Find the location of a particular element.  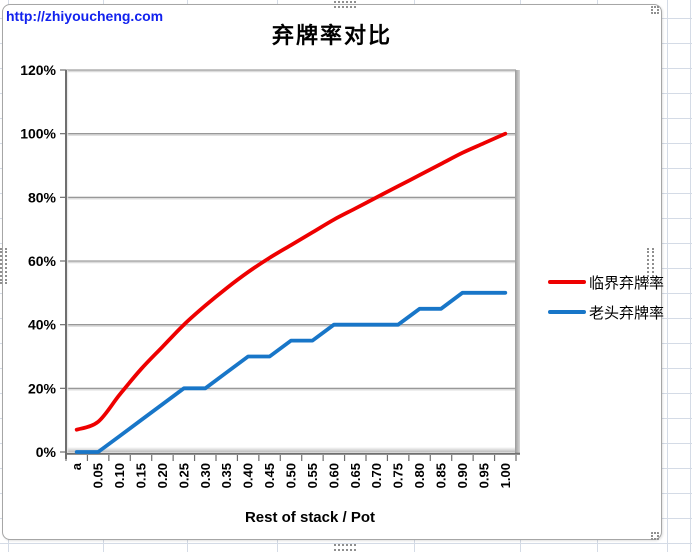

y-axis-tick-label: 0% is located at coordinates (46, 452).